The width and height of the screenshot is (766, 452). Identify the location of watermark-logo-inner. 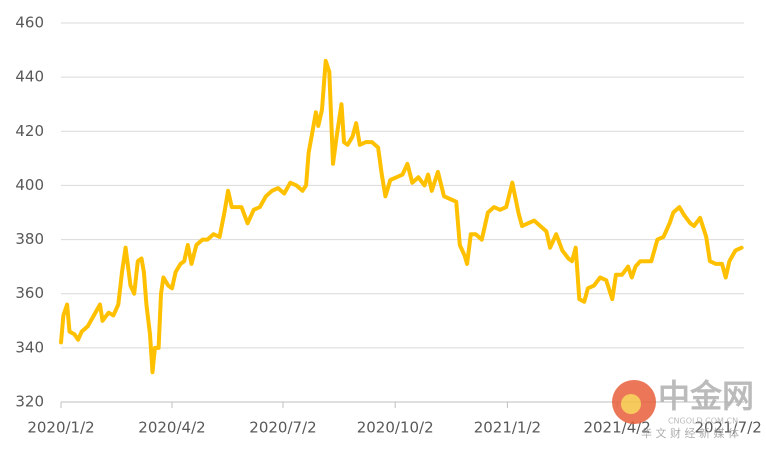
(631, 404).